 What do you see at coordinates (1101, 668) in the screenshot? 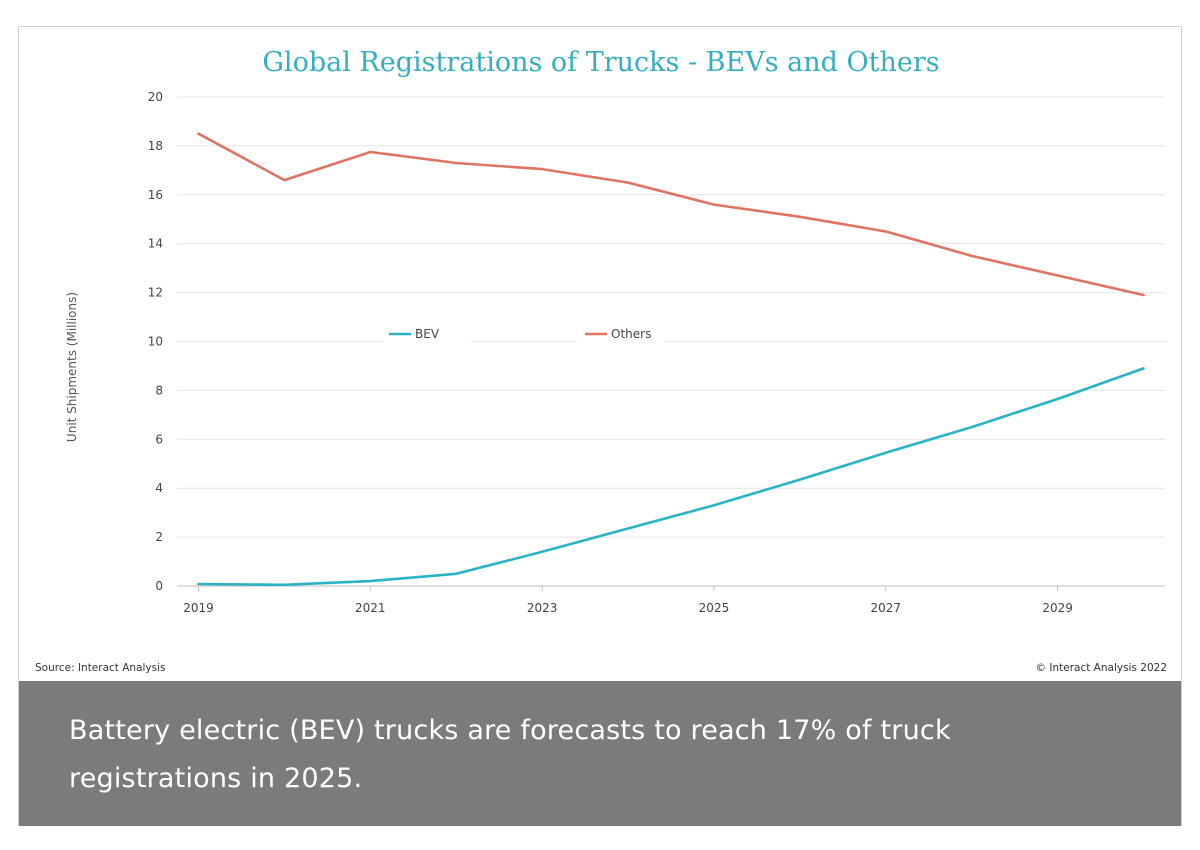
I see `copyright-note: © Interact Analysis 2022` at bounding box center [1101, 668].